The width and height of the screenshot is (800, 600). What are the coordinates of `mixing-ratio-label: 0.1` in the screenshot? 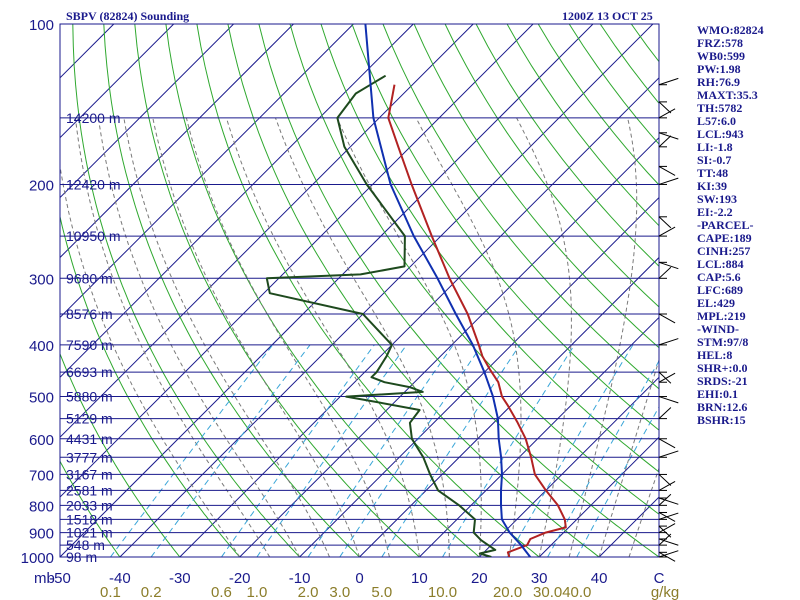 It's located at (110, 592).